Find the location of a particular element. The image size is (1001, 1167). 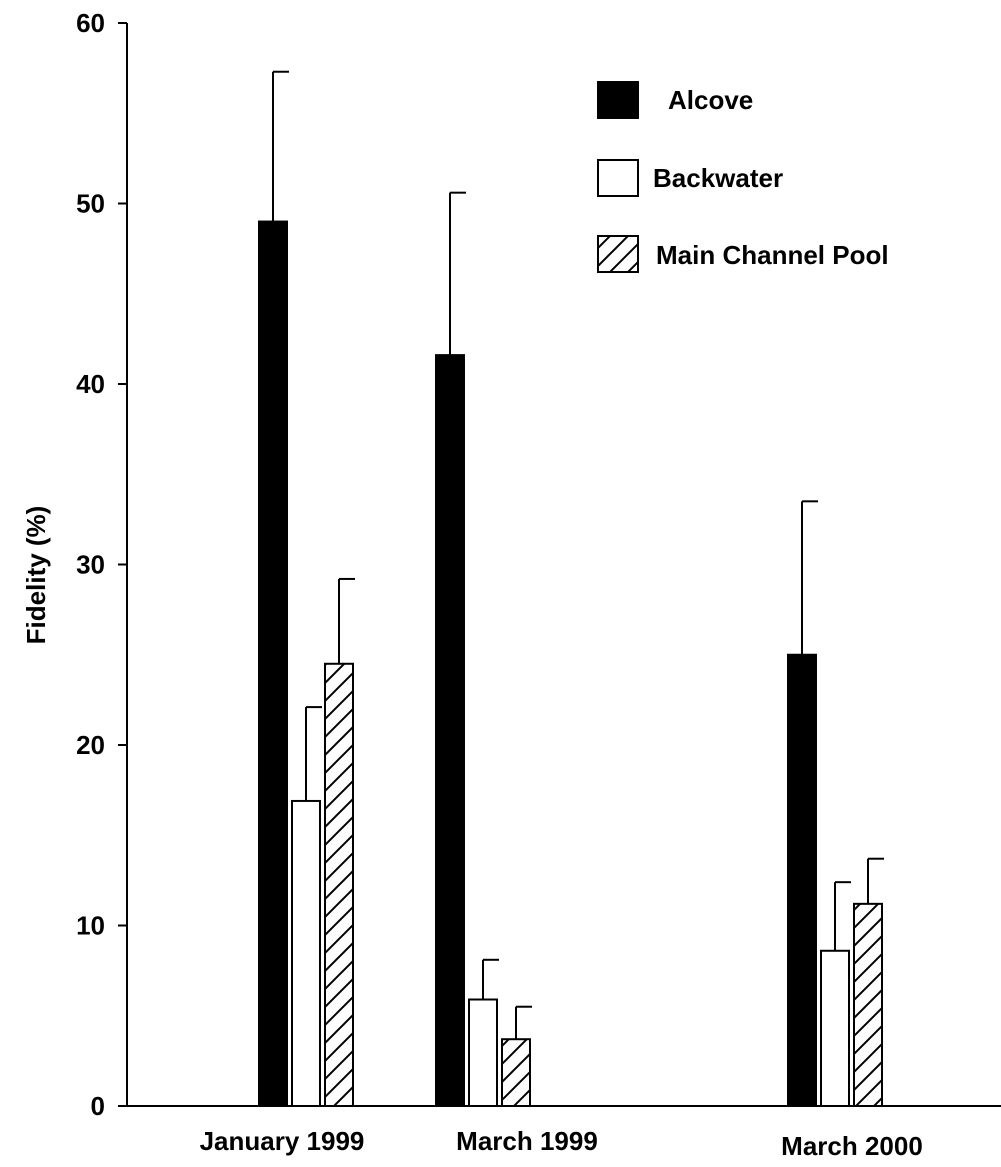

y-tick-label-40: 40 is located at coordinates (90, 384).